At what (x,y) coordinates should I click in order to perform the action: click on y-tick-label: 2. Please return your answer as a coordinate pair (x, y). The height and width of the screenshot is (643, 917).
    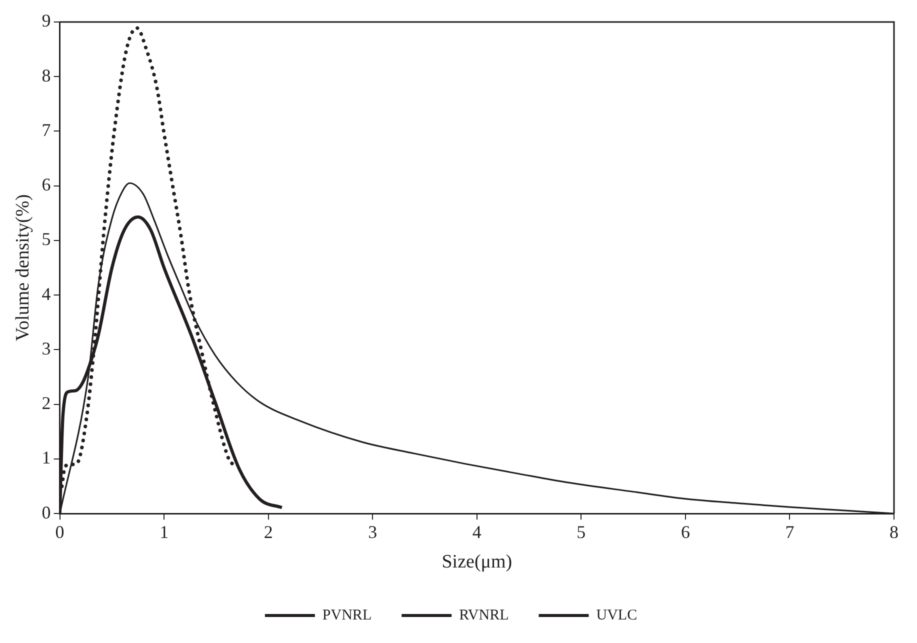
    Looking at the image, I should click on (46, 403).